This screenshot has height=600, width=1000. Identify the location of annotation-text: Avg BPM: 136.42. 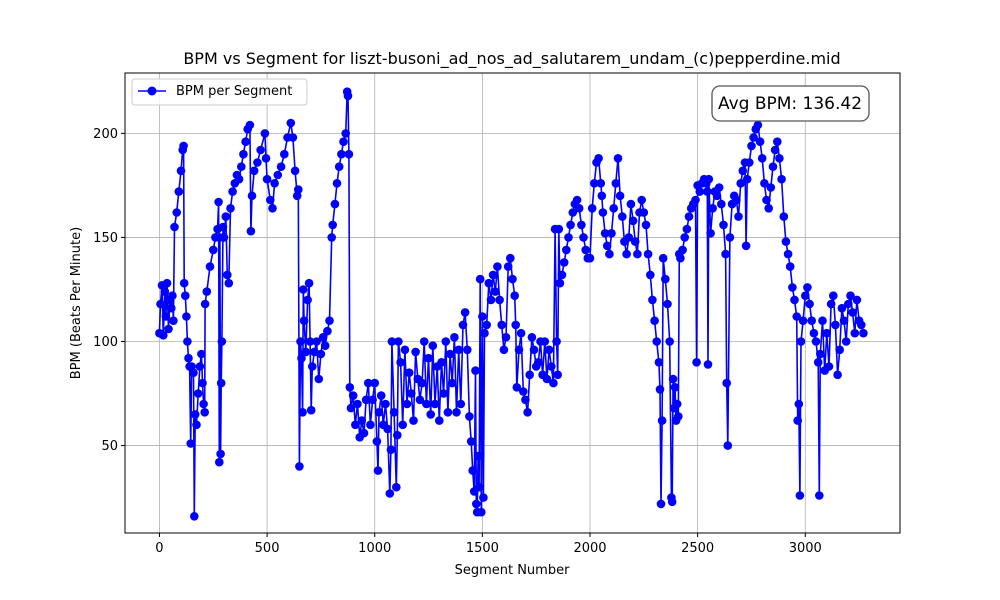
(790, 104).